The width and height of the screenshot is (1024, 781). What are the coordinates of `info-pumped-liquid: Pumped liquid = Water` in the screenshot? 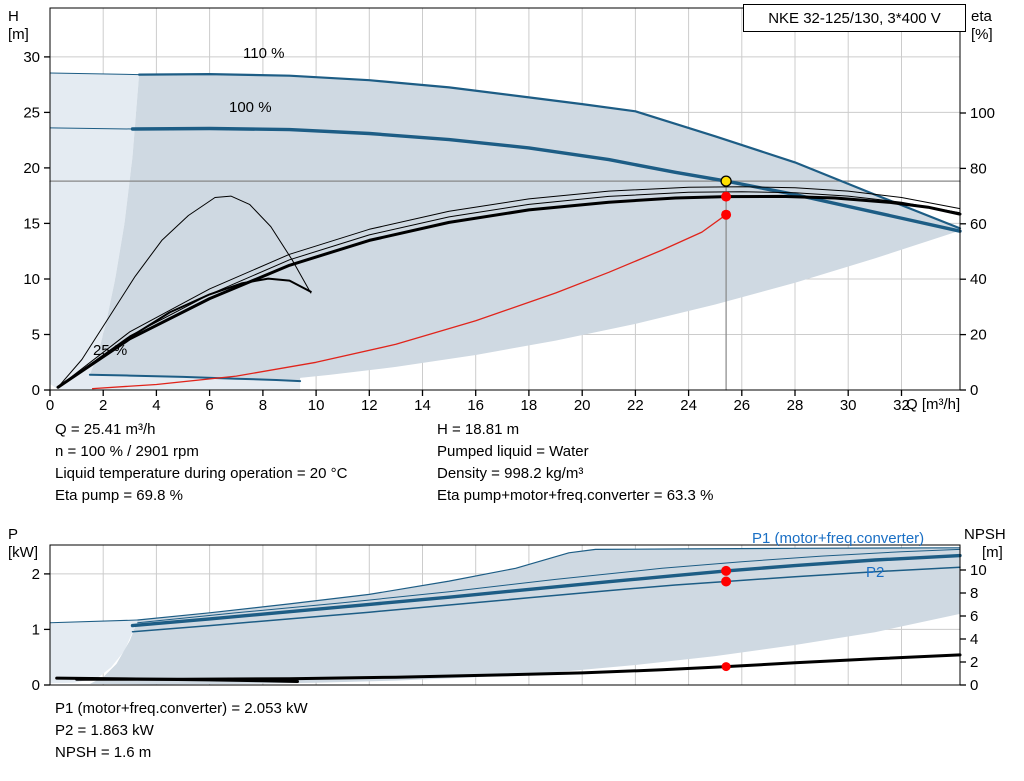 It's located at (513, 451).